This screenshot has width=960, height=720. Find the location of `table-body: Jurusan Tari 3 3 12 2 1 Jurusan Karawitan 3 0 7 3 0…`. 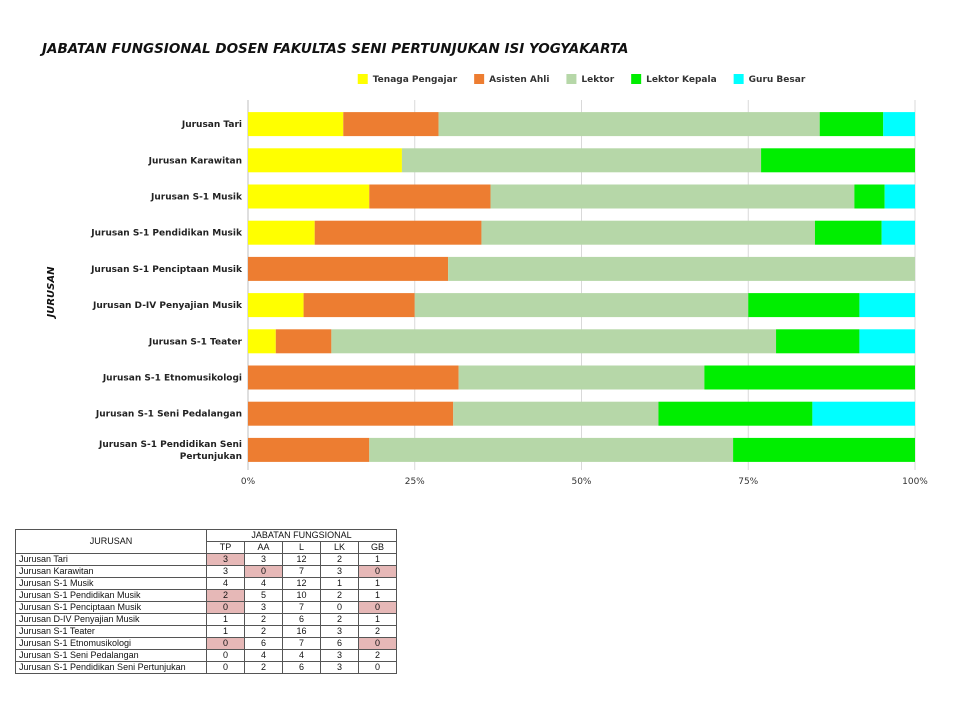

table-body: Jurusan Tari 3 3 12 2 1 Jurusan Karawitan 3 0 7 3 0… is located at coordinates (206, 613).